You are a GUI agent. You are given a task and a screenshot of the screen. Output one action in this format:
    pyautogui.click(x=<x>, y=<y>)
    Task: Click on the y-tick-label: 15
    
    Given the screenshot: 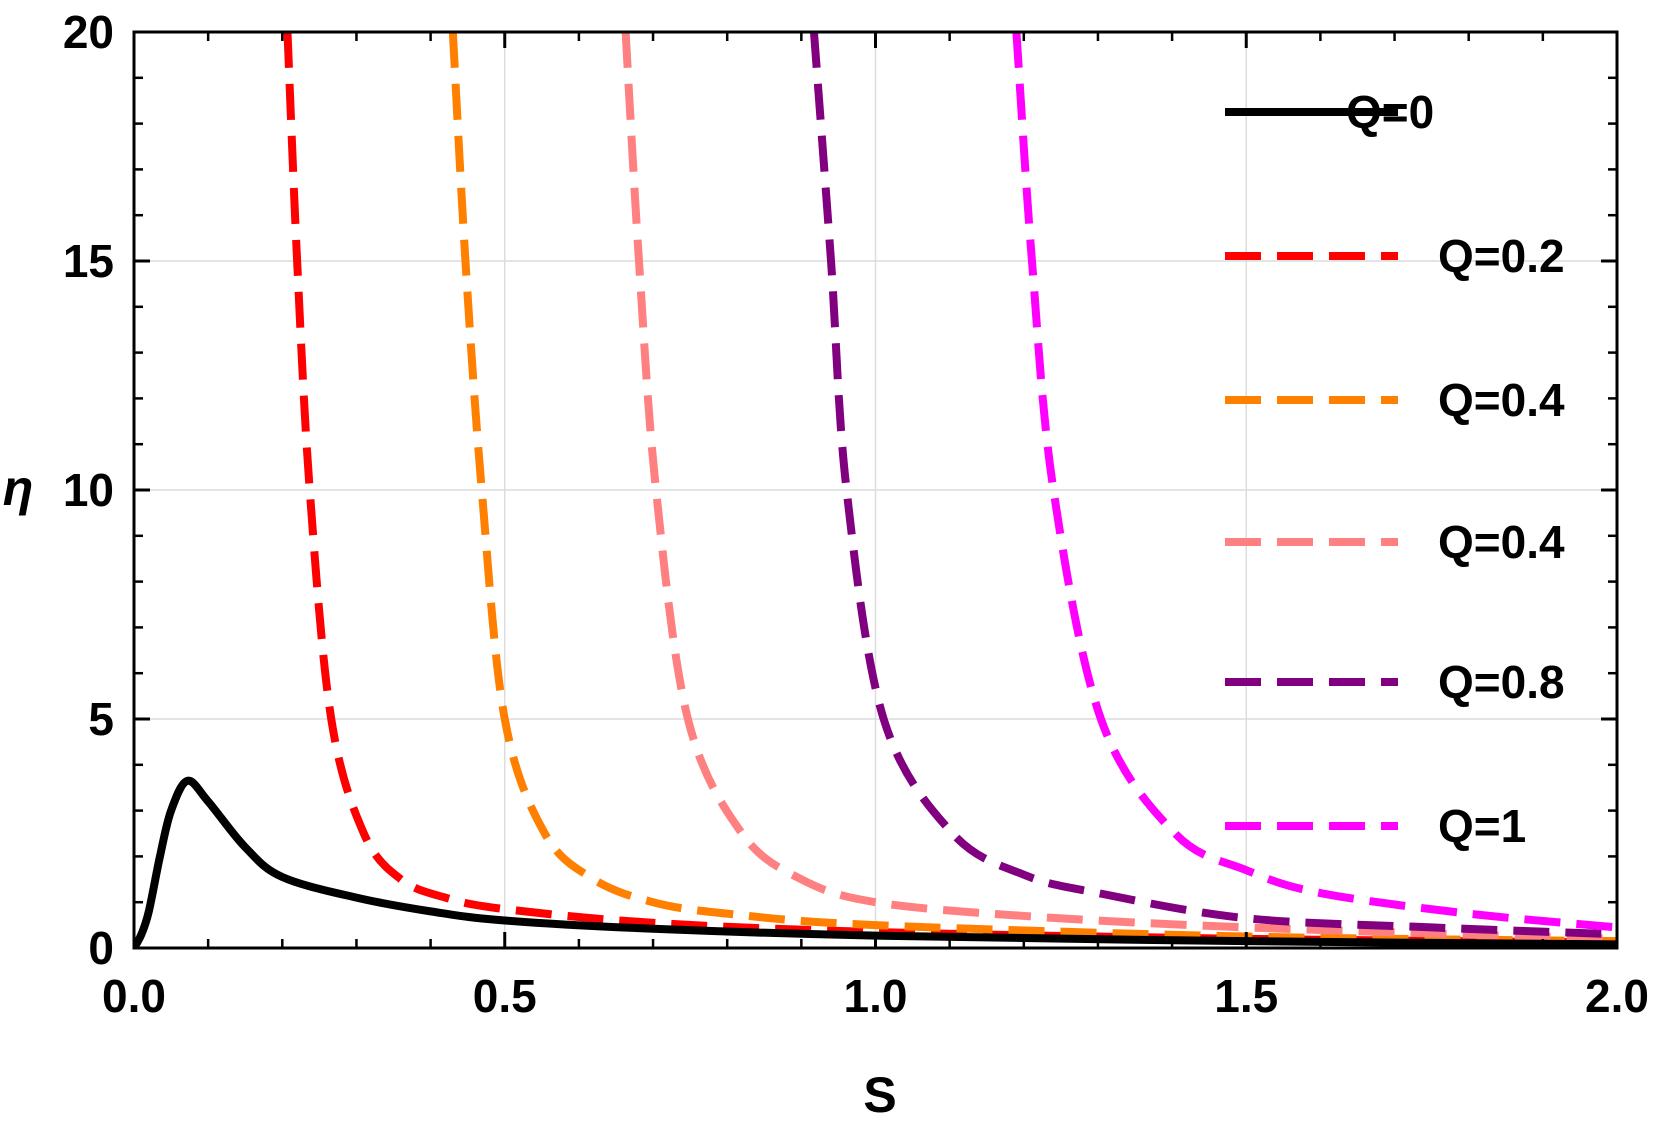 What is the action you would take?
    pyautogui.click(x=88, y=261)
    